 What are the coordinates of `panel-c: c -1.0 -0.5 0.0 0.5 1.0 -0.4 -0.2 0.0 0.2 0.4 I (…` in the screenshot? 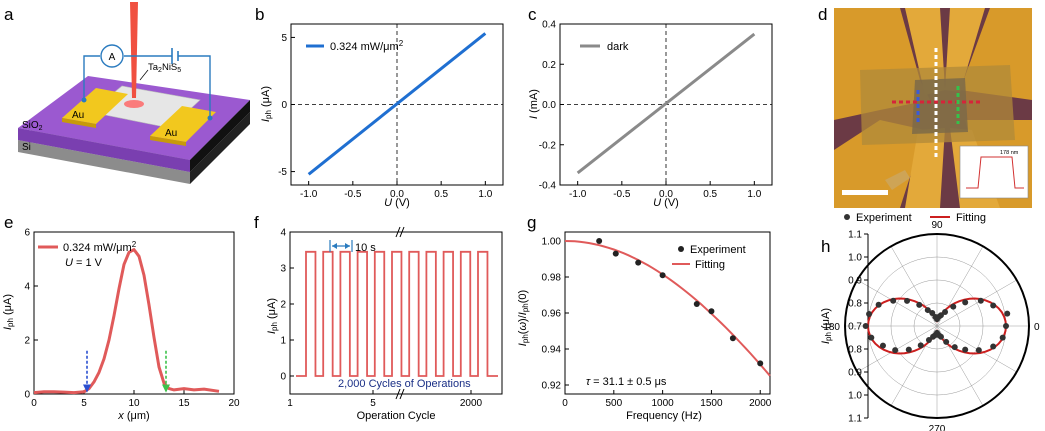 It's located at (650, 107).